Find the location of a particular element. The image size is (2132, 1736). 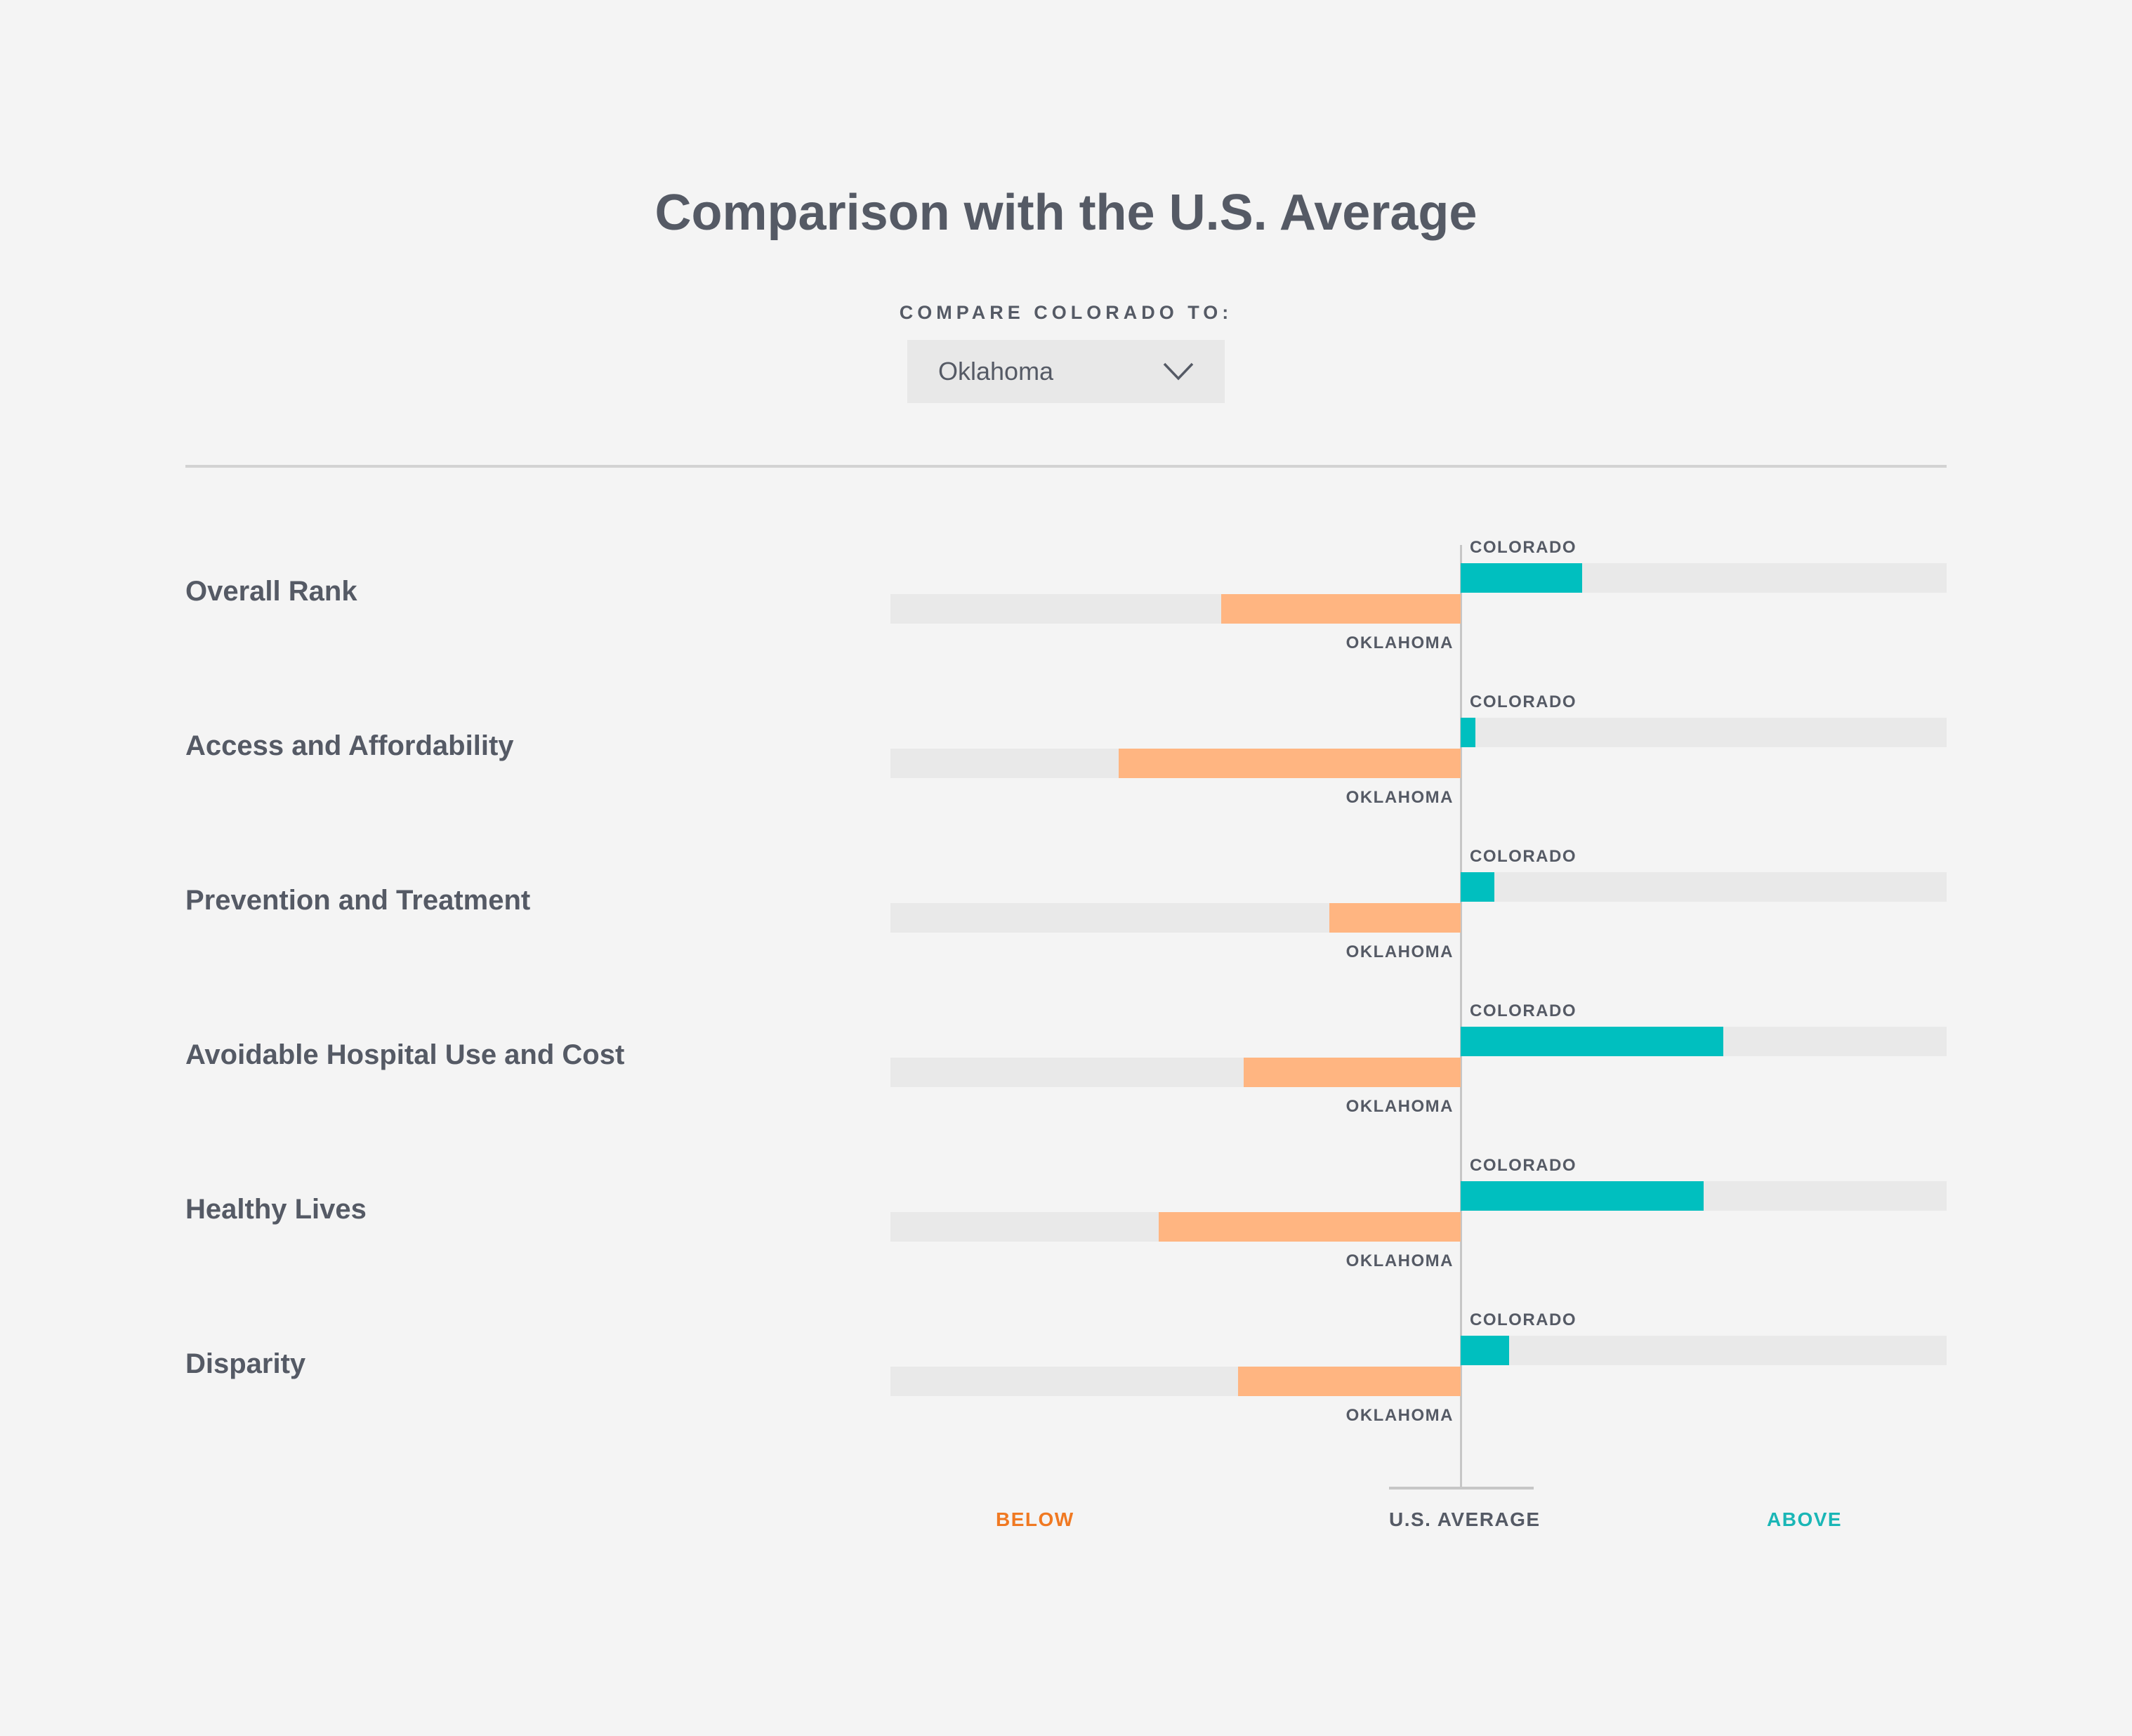

chart-row: Healthy Lives COLORADO OKLAHOMA is located at coordinates (1066, 1226).